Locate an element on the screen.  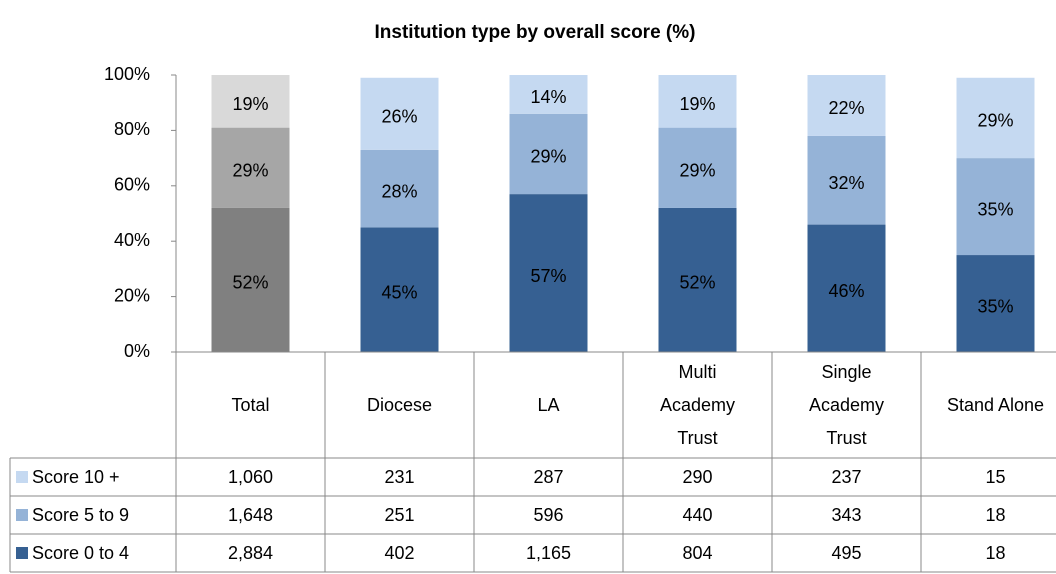
y-tick-label: 80% is located at coordinates (132, 129).